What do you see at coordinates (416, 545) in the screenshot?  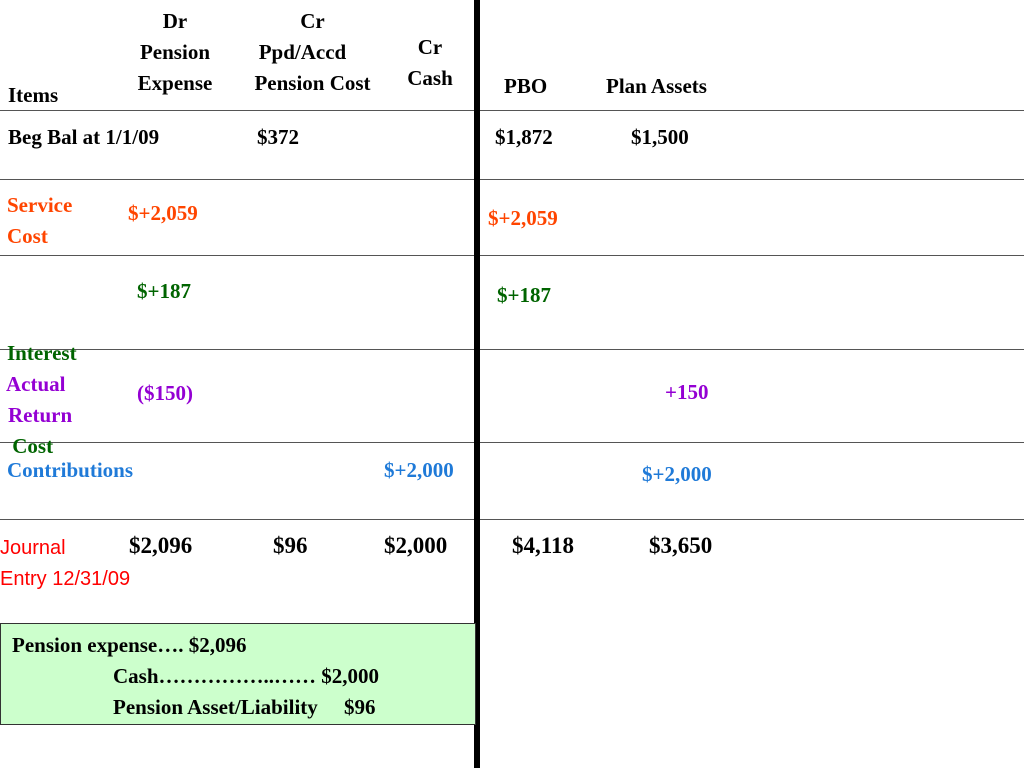 I see `journal-entry-cash: $2,000` at bounding box center [416, 545].